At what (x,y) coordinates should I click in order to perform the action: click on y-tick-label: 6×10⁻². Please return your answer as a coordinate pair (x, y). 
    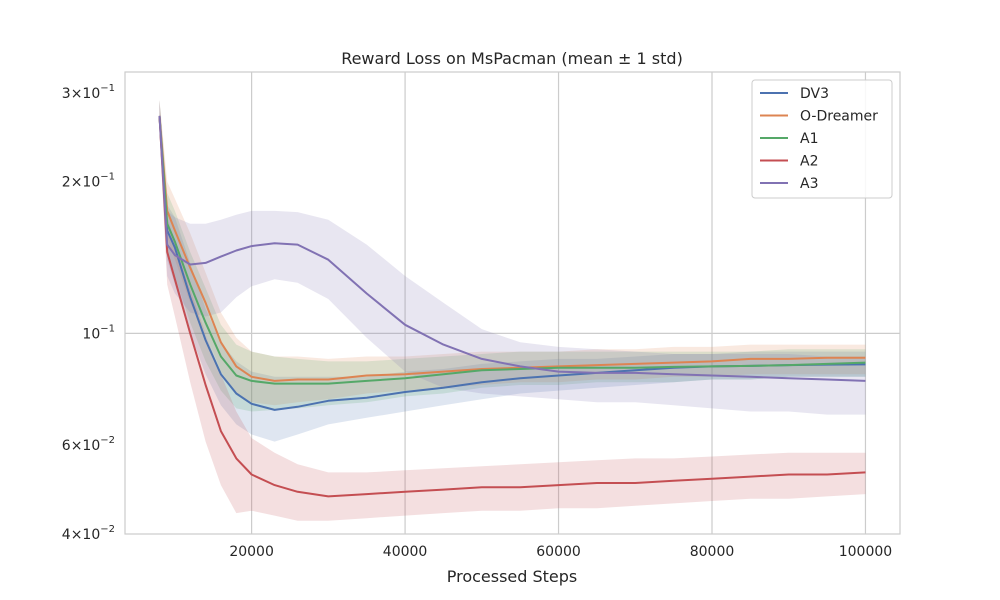
    Looking at the image, I should click on (88, 444).